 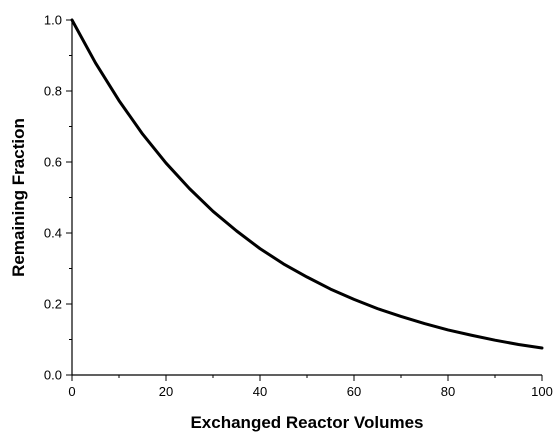 What do you see at coordinates (53, 162) in the screenshot?
I see `y-tick-label: 0.6` at bounding box center [53, 162].